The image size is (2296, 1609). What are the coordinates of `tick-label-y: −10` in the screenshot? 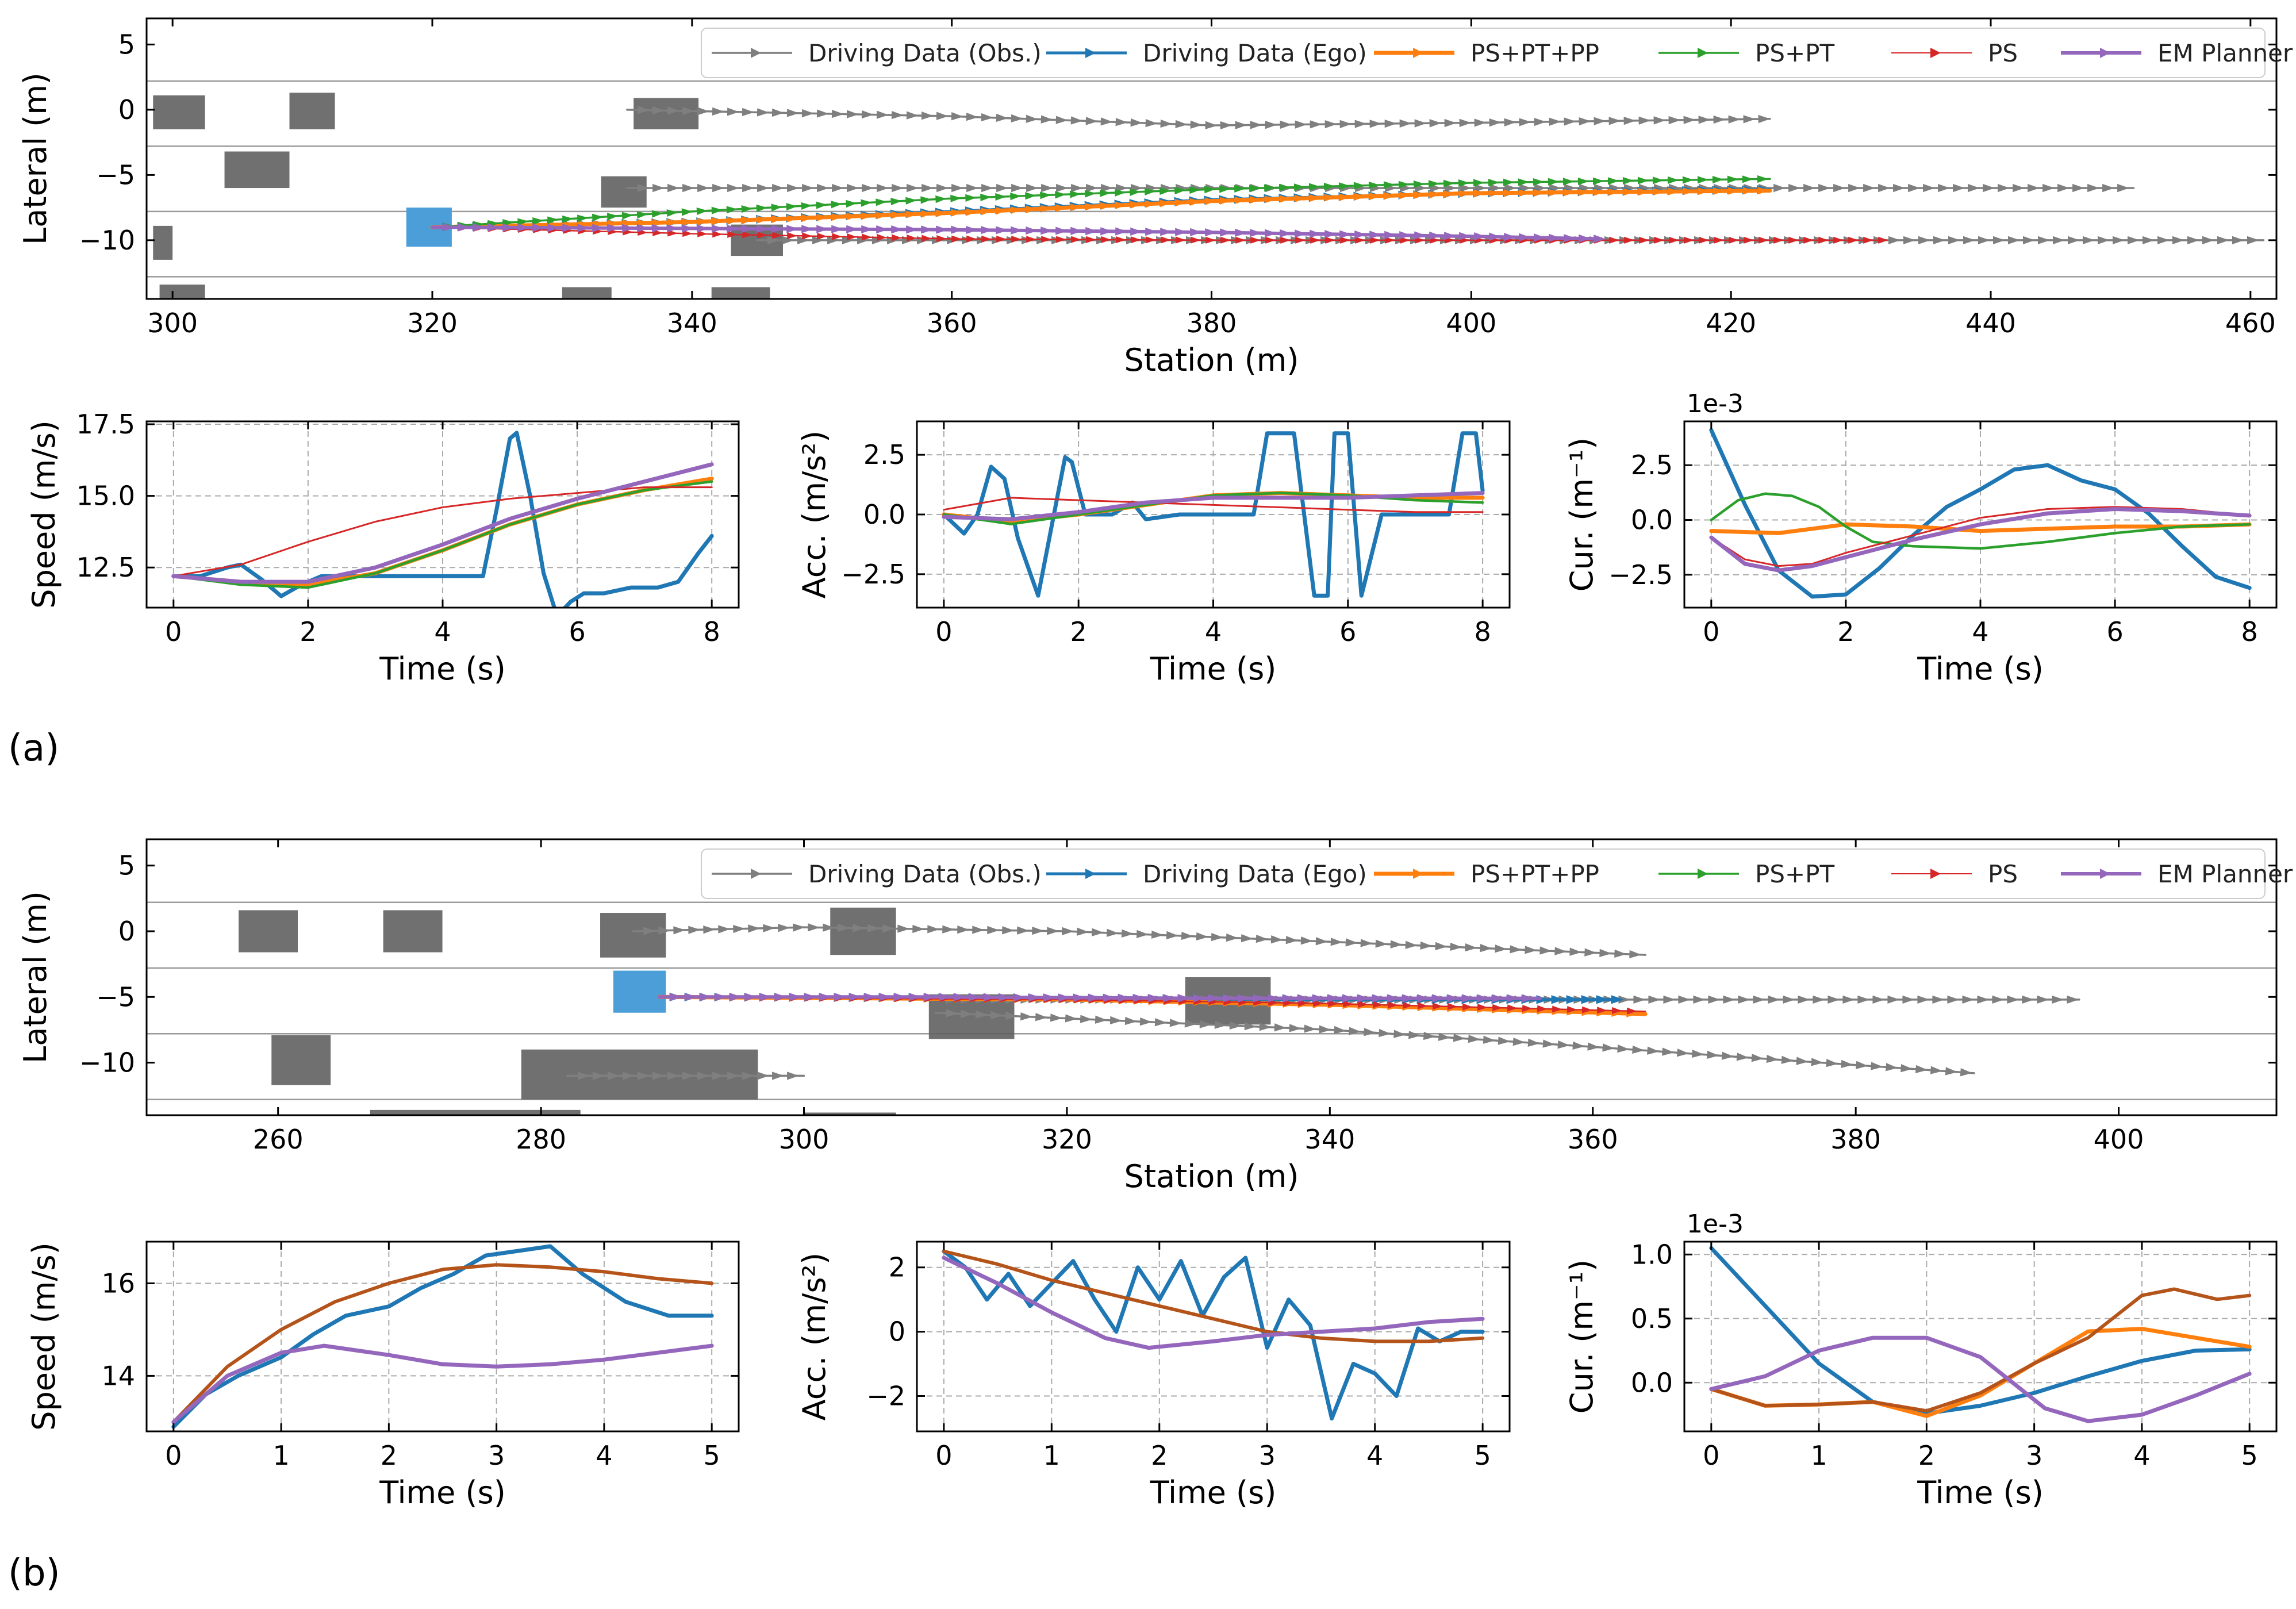 It's located at (107, 1062).